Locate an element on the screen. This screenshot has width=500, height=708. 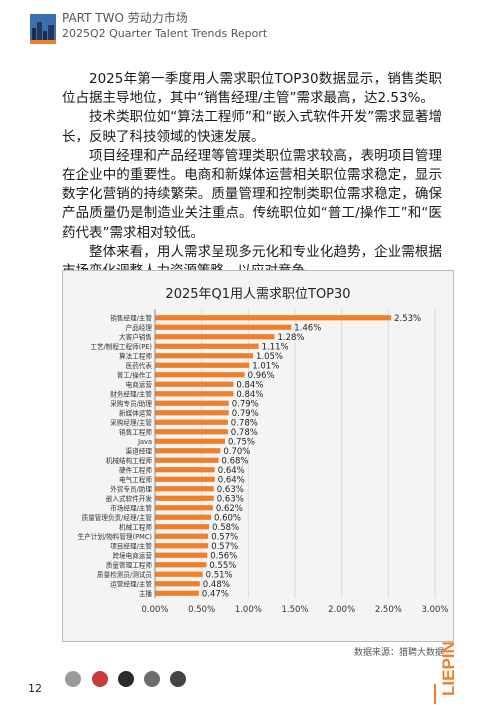
y-category-label: 嵌入式软件开发 is located at coordinates (129, 498).